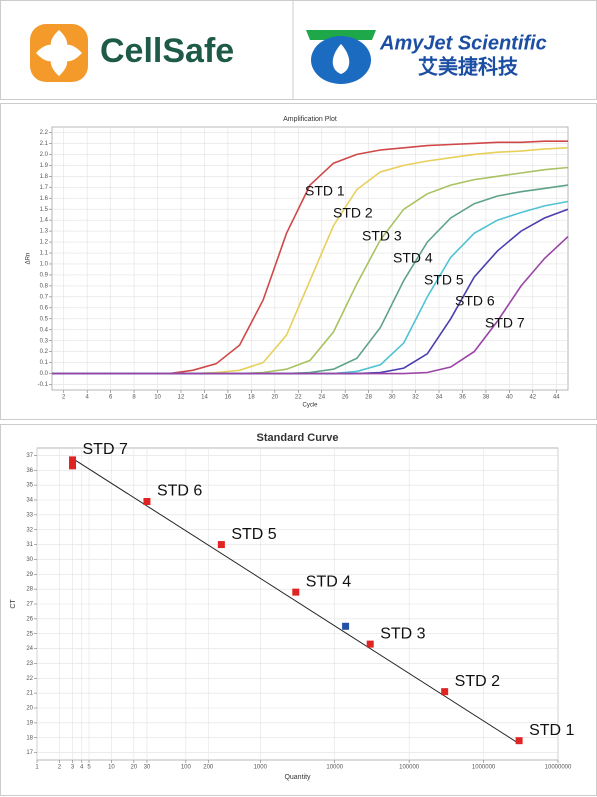 The width and height of the screenshot is (597, 797). I want to click on chart-title: Amplification Plot, so click(310, 119).